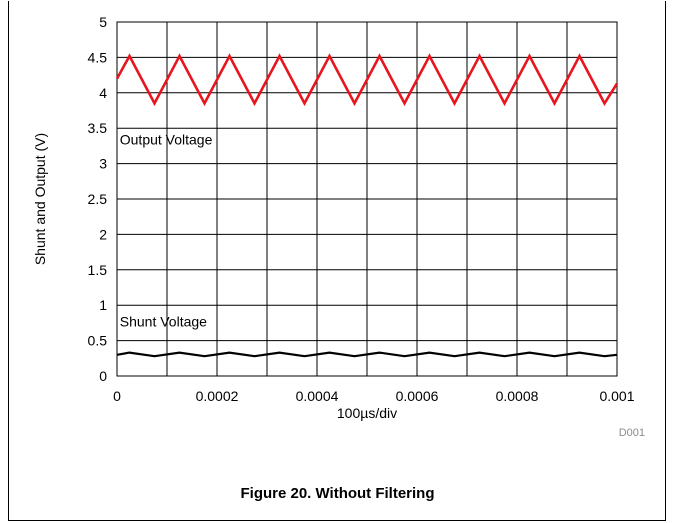 This screenshot has height=523, width=675. I want to click on annotation-output-voltage: Output Voltage, so click(166, 139).